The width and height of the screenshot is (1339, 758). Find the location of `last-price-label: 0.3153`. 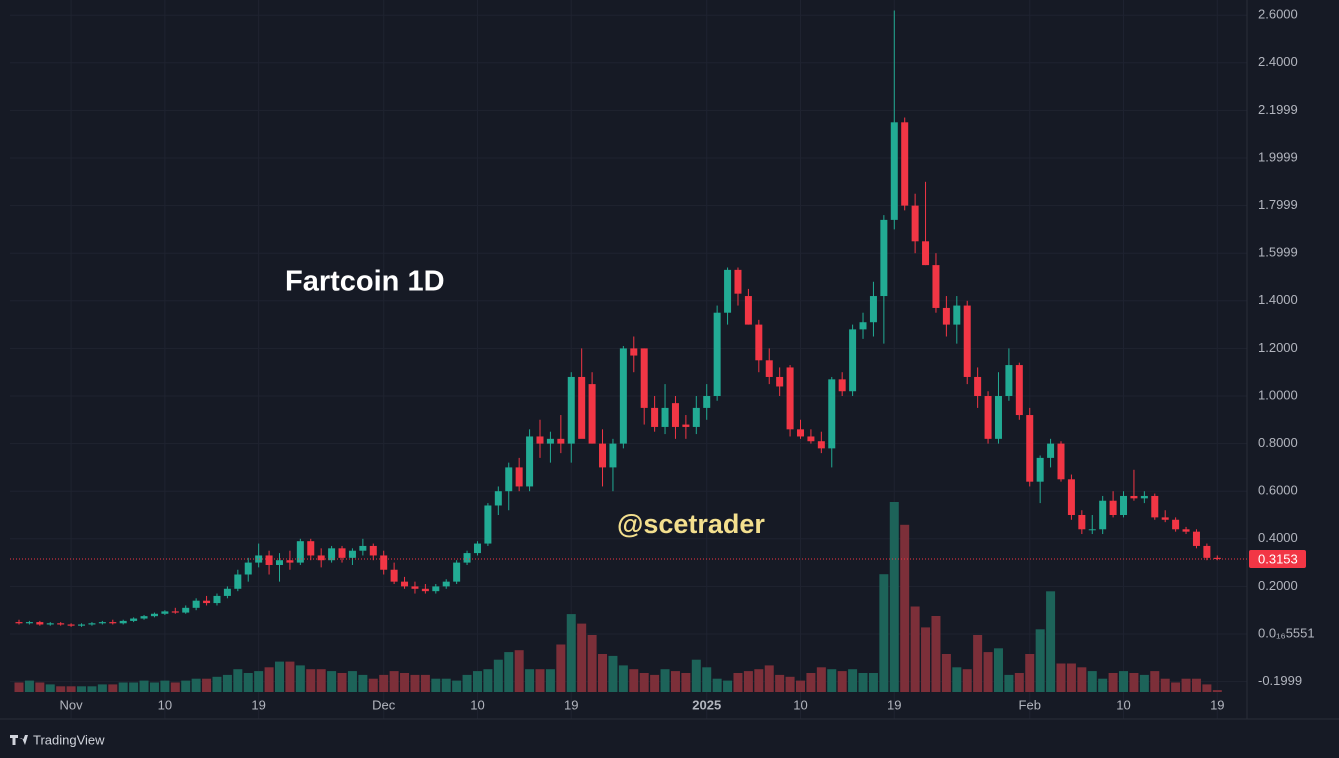

last-price-label: 0.3153 is located at coordinates (1278, 558).